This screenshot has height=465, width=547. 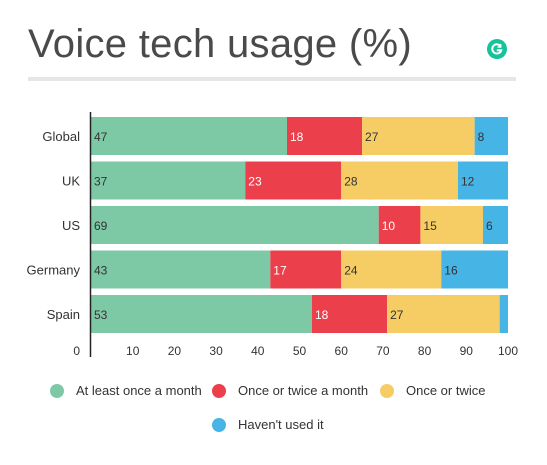 I want to click on x-tick-label: 60, so click(x=342, y=351).